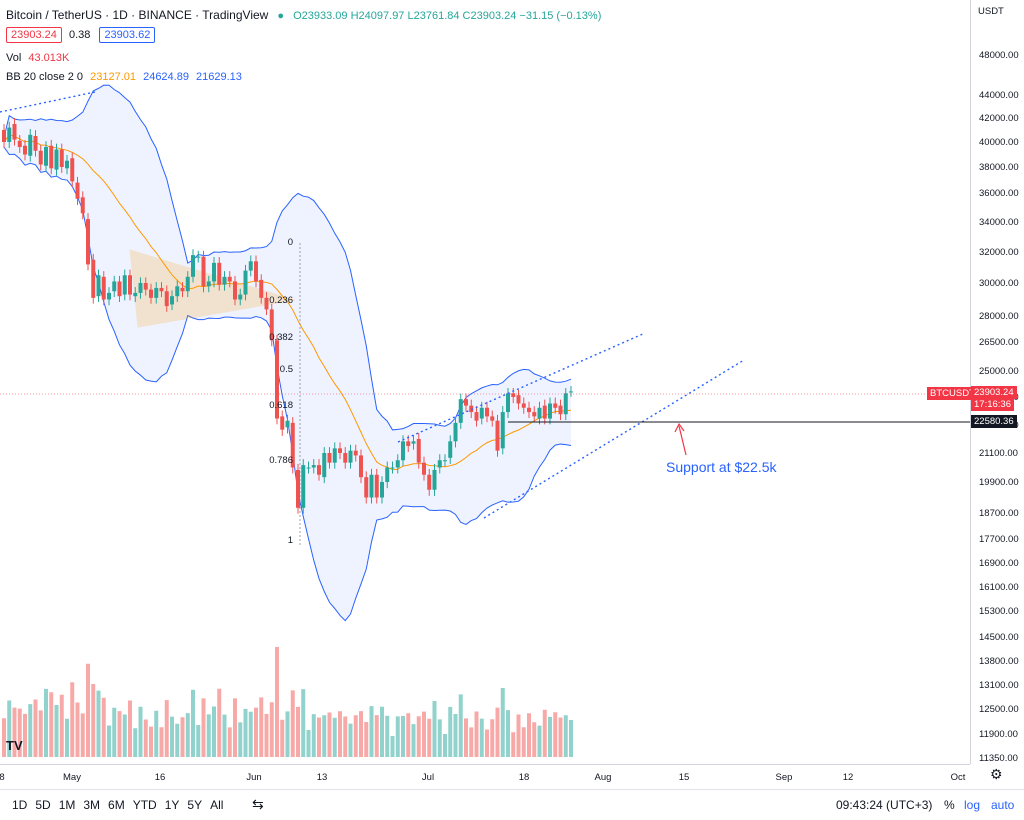 The height and width of the screenshot is (820, 1024). Describe the element at coordinates (999, 587) in the screenshot. I see `price-tick-label: 16100.00` at that location.